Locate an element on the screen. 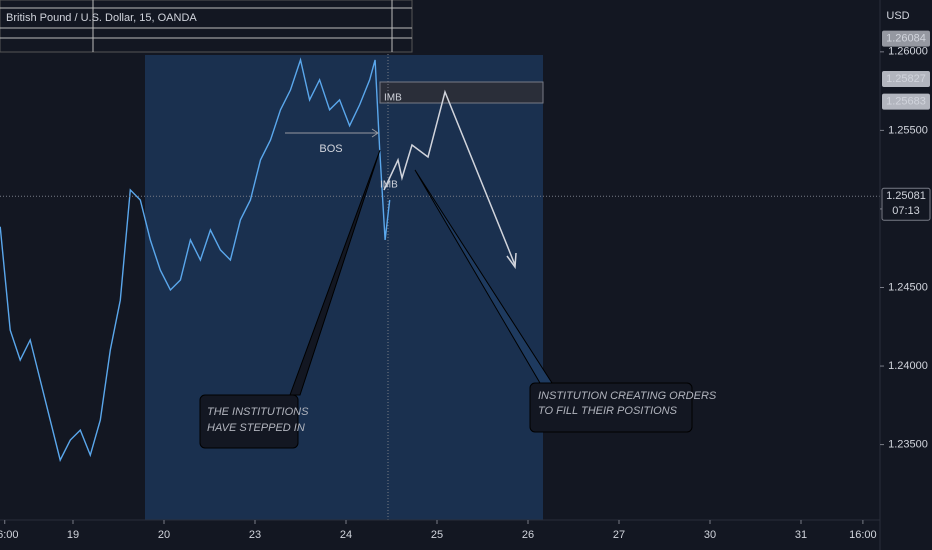 The width and height of the screenshot is (932, 550). y-tick-label: 1.24000 is located at coordinates (908, 366).